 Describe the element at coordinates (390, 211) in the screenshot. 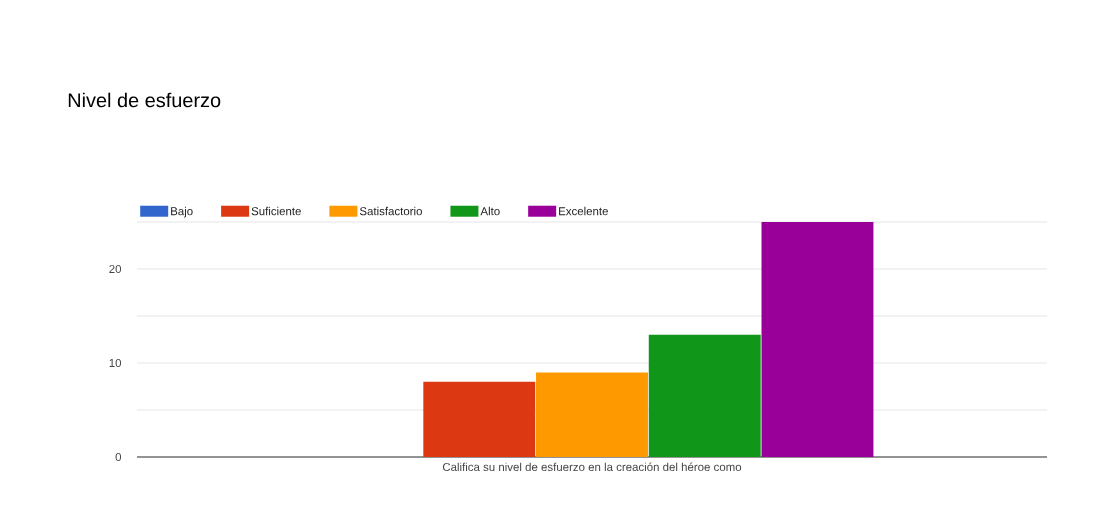

I see `legend-label: Satisfactorio` at that location.